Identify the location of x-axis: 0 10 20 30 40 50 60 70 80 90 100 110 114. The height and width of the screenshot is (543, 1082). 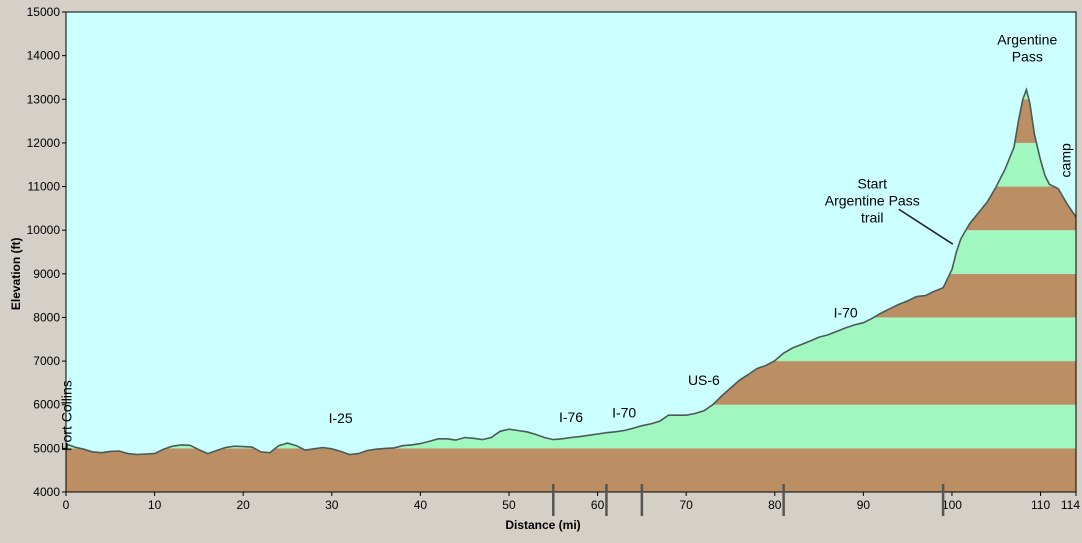
(571, 502).